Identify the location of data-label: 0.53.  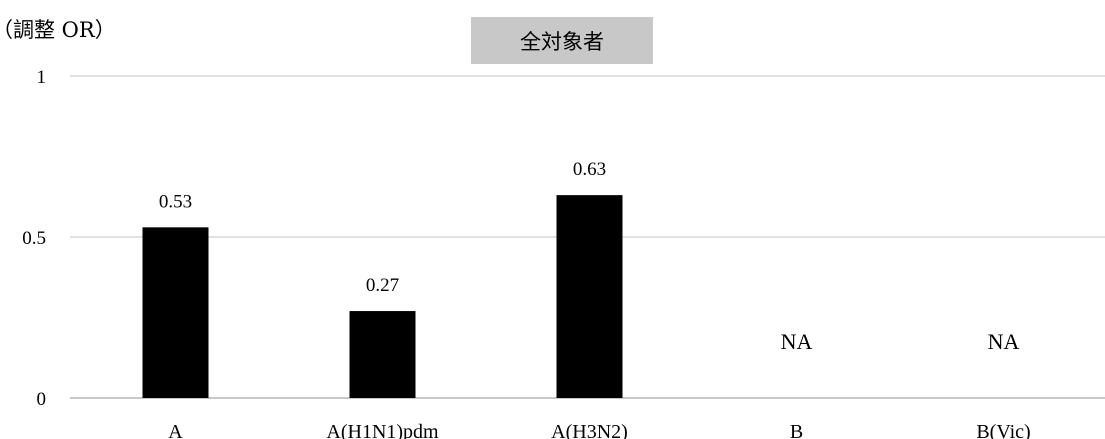
(175, 201).